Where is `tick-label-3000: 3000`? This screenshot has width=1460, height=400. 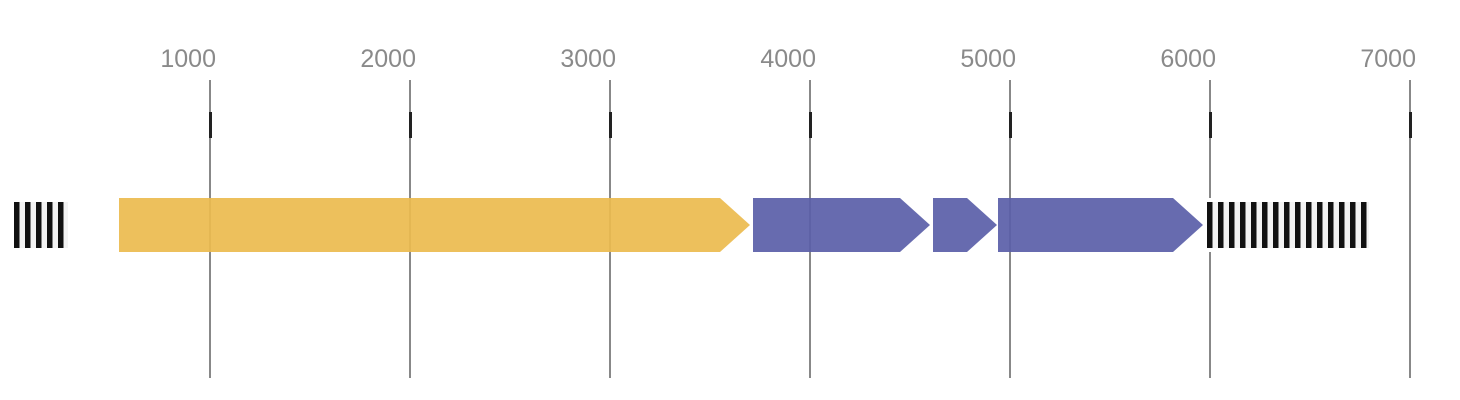 tick-label-3000: 3000 is located at coordinates (588, 59).